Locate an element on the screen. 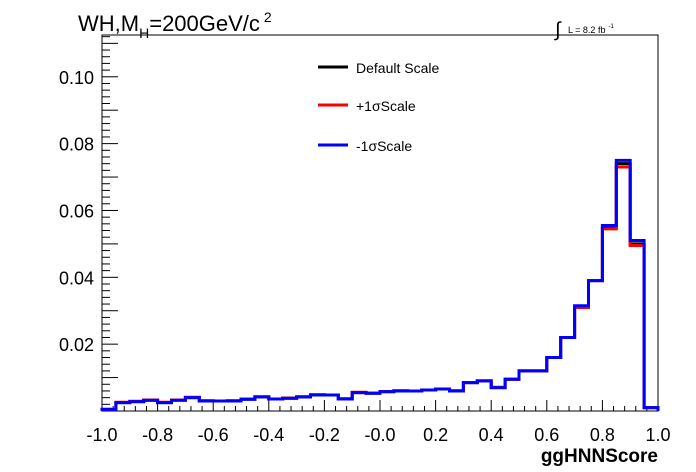 This screenshot has height=472, width=696. x-tick-label: 1.0 is located at coordinates (657, 435).